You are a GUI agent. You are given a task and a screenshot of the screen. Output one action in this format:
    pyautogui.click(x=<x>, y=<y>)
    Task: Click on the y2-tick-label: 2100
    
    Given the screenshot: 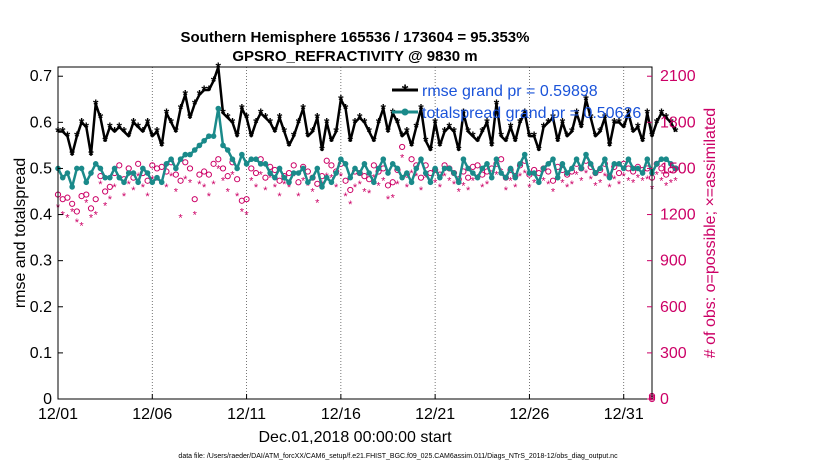 What is the action you would take?
    pyautogui.click(x=678, y=76)
    